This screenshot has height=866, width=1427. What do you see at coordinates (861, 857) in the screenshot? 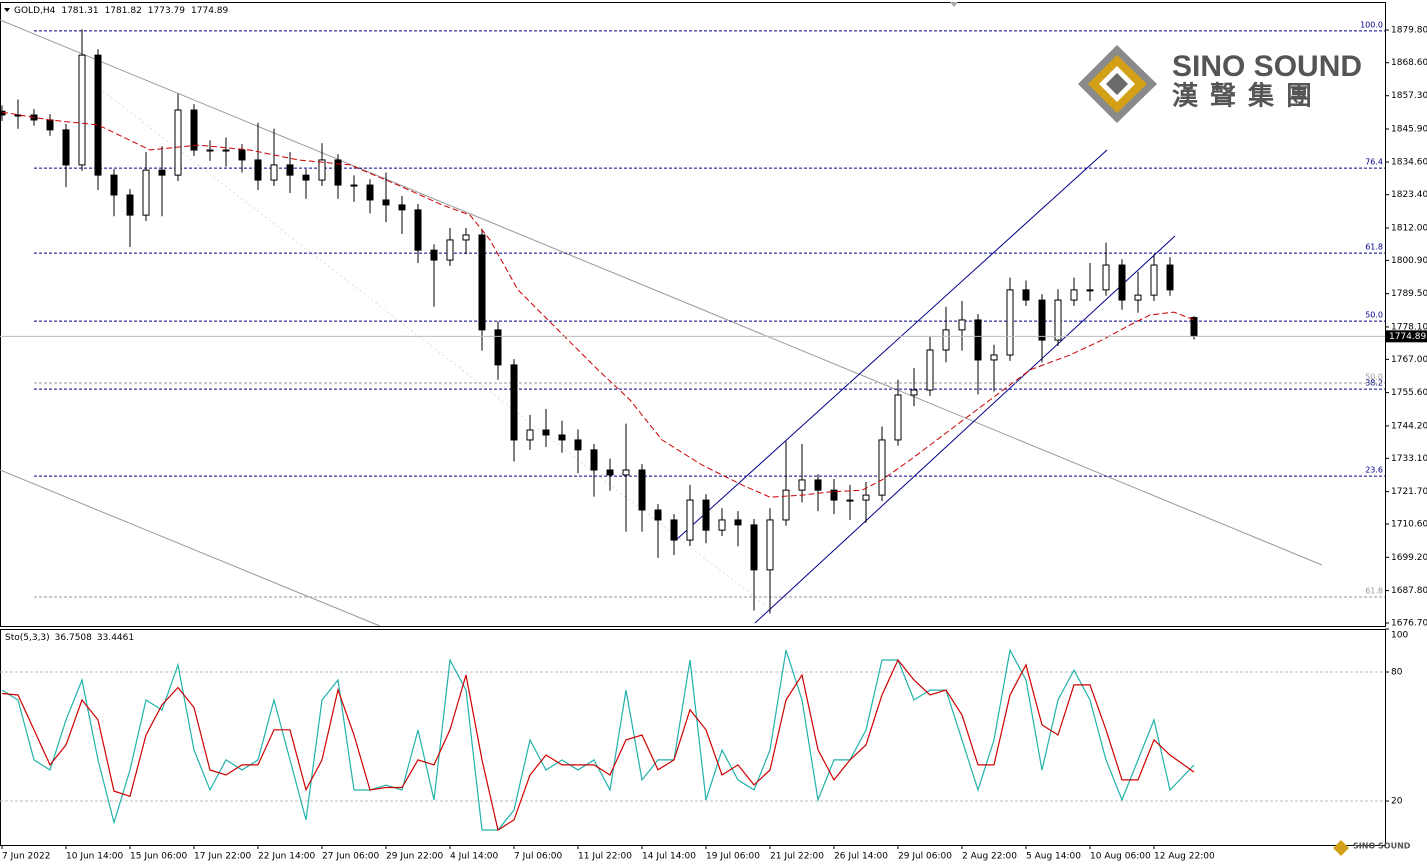
I see `x-tick-label: 26 Jul 14:00` at bounding box center [861, 857].